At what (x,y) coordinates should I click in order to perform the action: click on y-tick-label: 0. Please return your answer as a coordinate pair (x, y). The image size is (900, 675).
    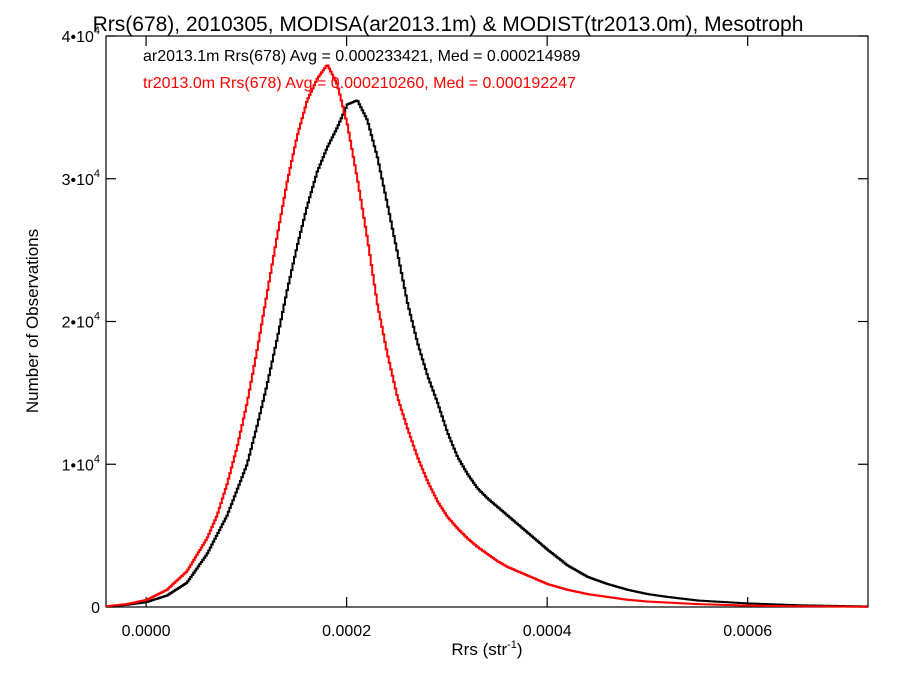
    Looking at the image, I should click on (95, 608).